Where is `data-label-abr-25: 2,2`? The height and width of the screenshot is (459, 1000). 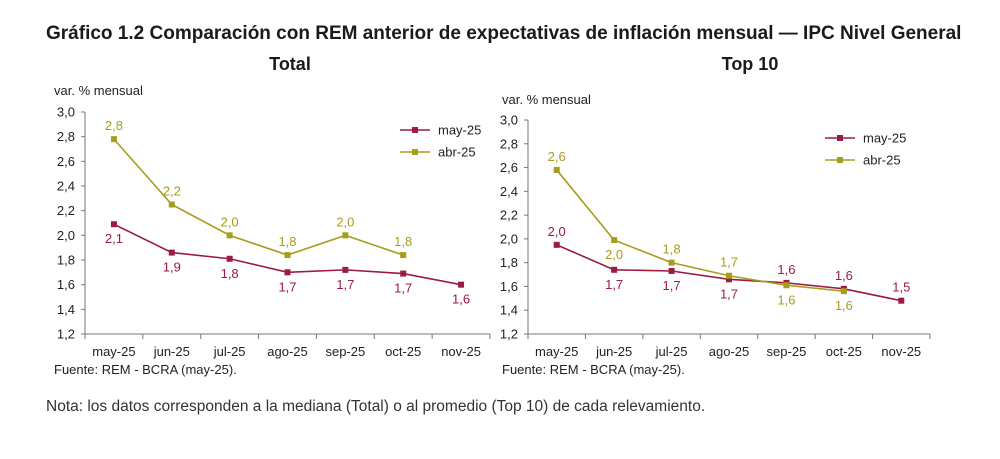
data-label-abr-25: 2,2 is located at coordinates (172, 191).